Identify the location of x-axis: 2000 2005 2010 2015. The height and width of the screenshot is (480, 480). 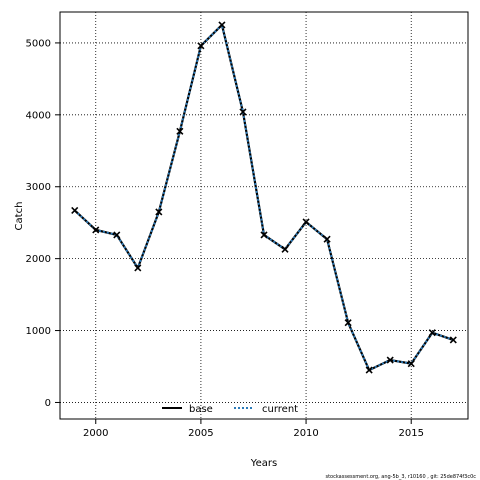
(253, 429).